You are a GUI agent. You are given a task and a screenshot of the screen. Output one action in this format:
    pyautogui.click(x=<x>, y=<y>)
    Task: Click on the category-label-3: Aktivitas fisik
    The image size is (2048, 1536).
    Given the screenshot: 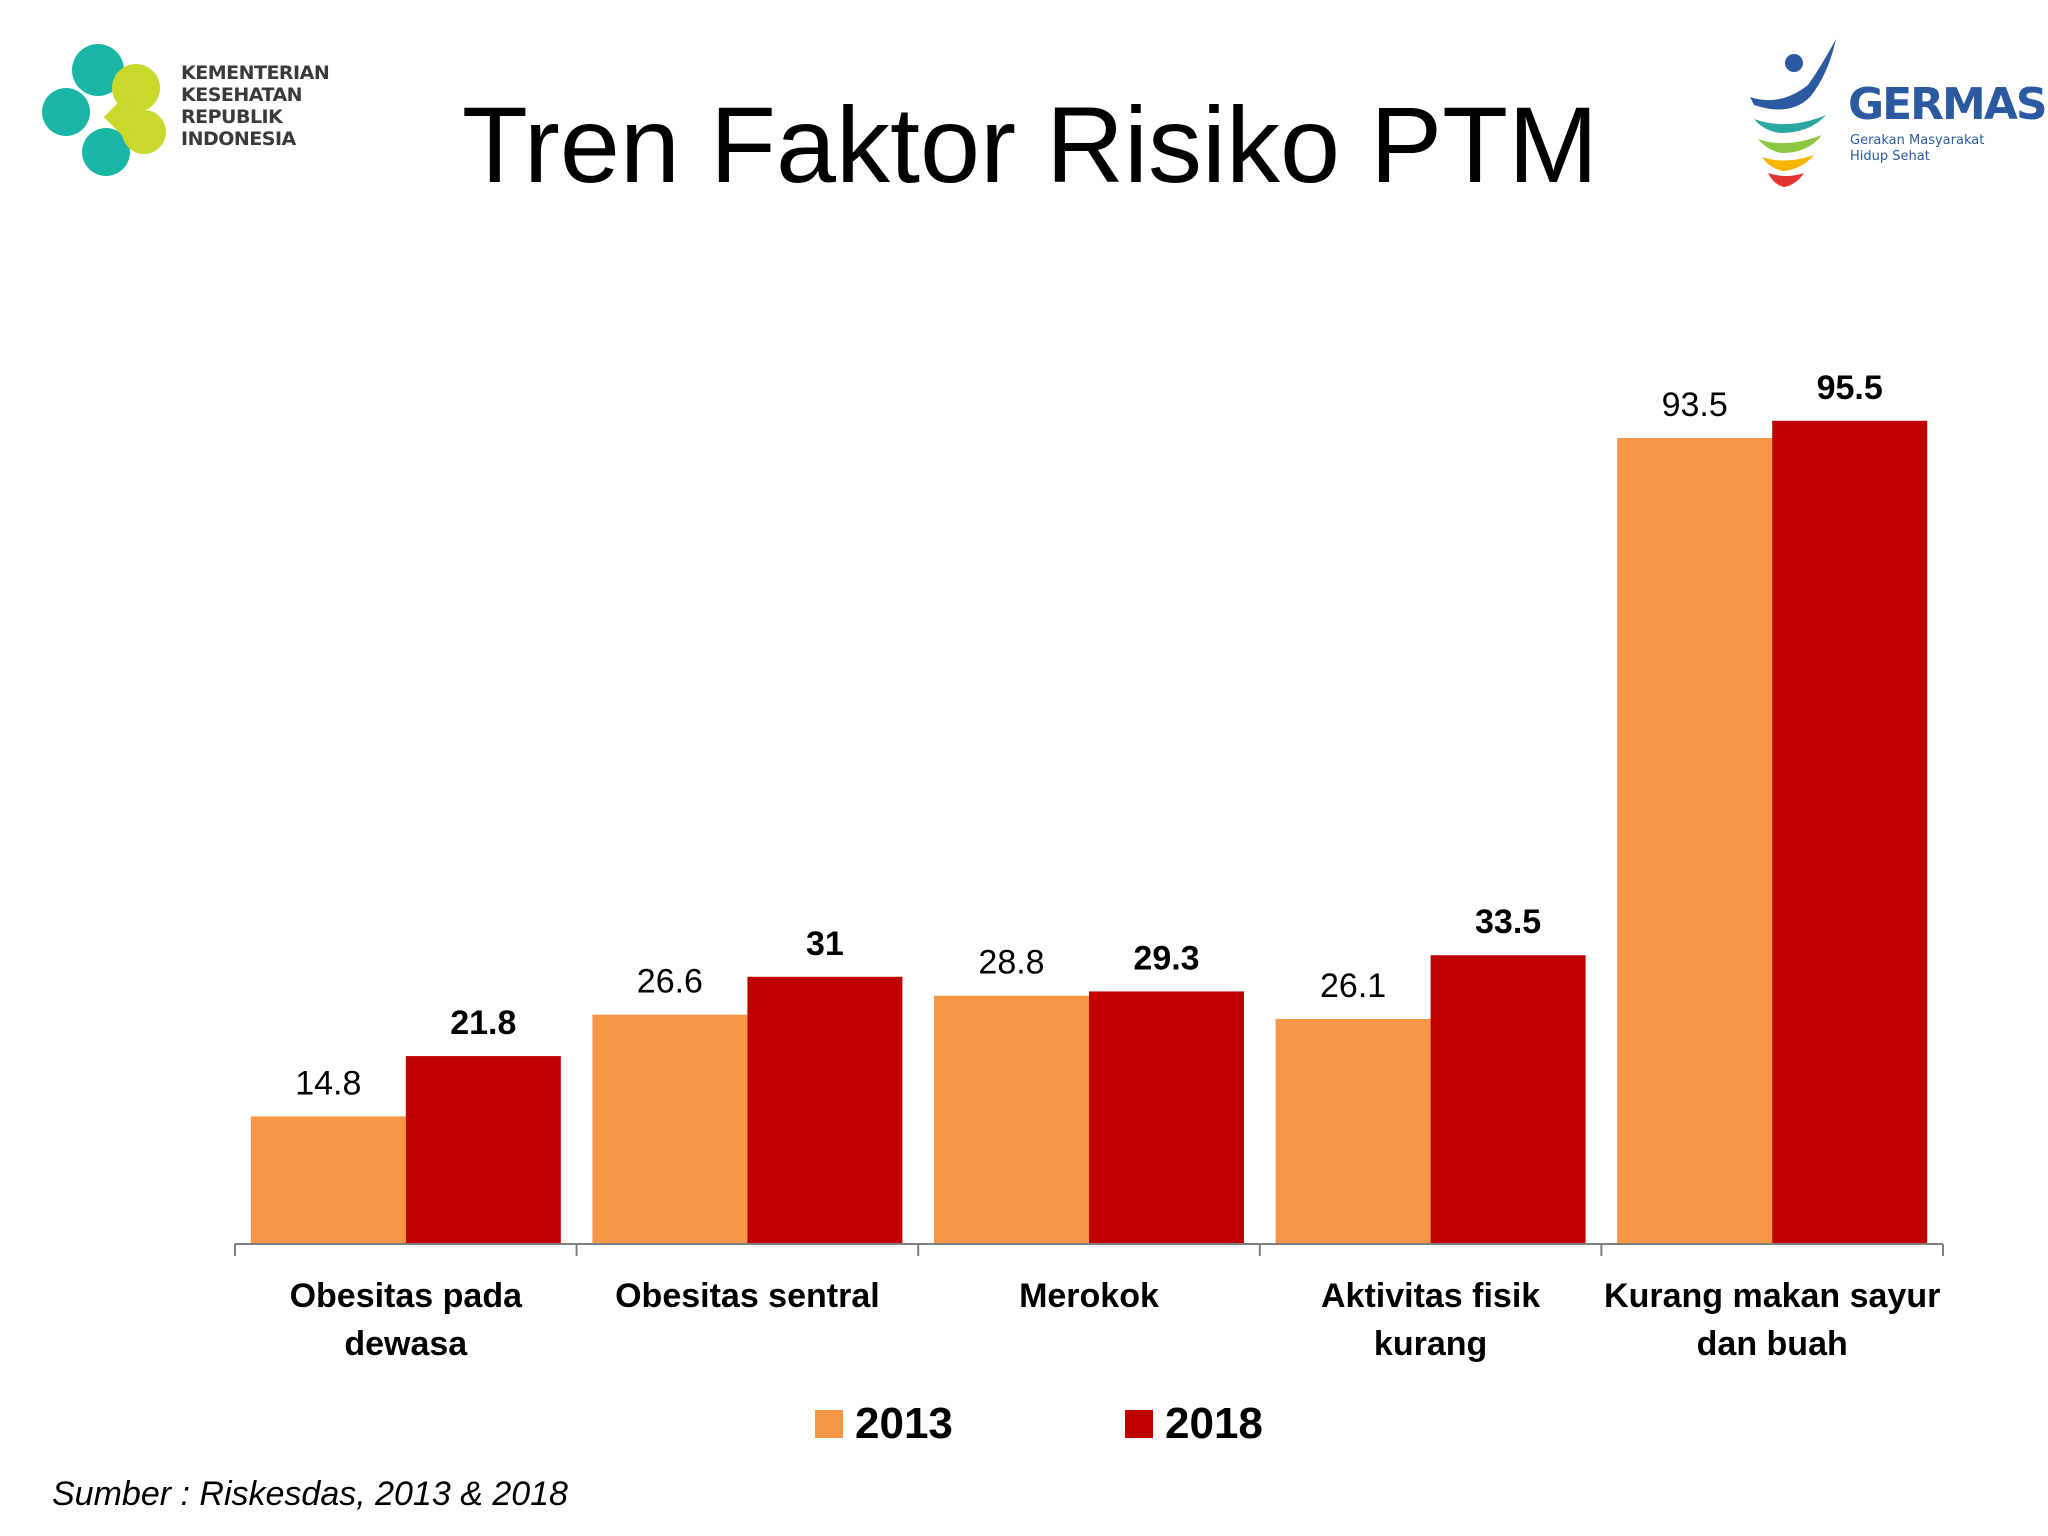 What is the action you would take?
    pyautogui.click(x=1430, y=1296)
    